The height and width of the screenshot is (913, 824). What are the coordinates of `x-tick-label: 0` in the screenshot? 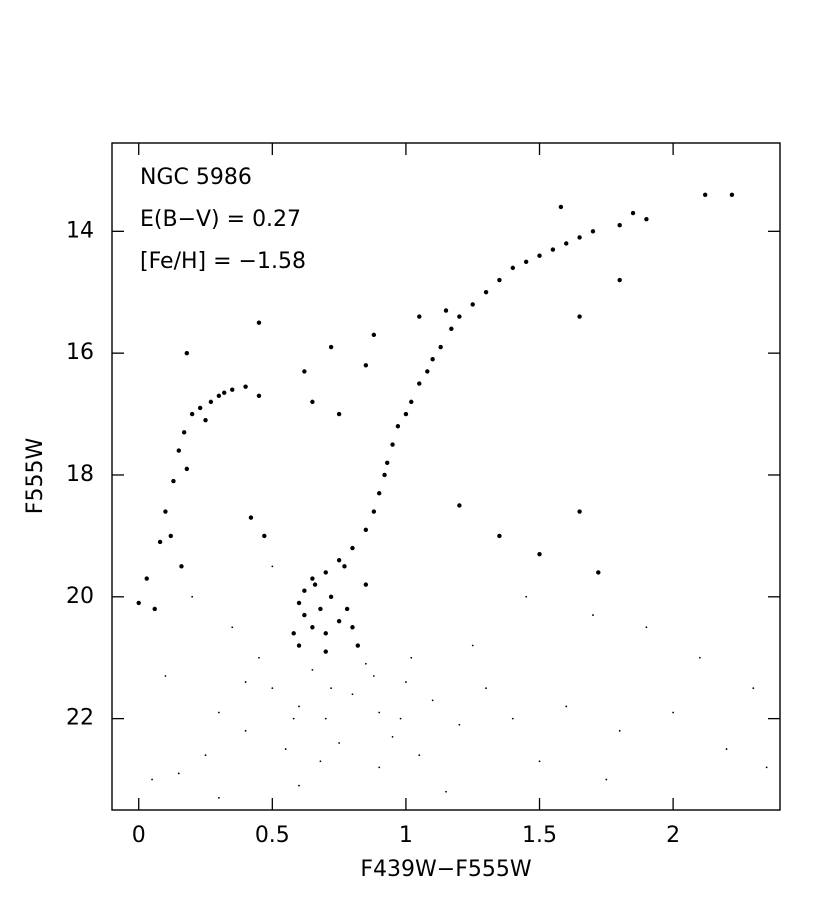 It's located at (139, 835).